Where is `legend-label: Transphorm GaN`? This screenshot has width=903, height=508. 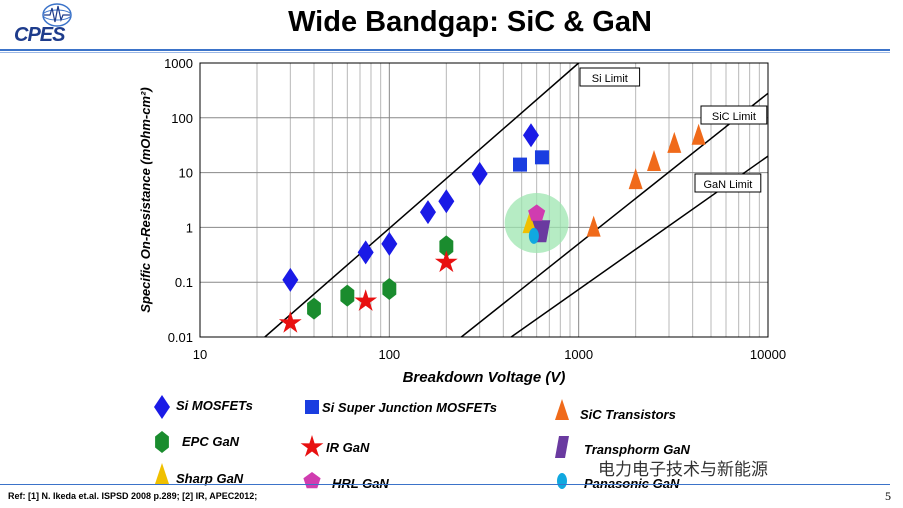 legend-label: Transphorm GaN is located at coordinates (637, 449).